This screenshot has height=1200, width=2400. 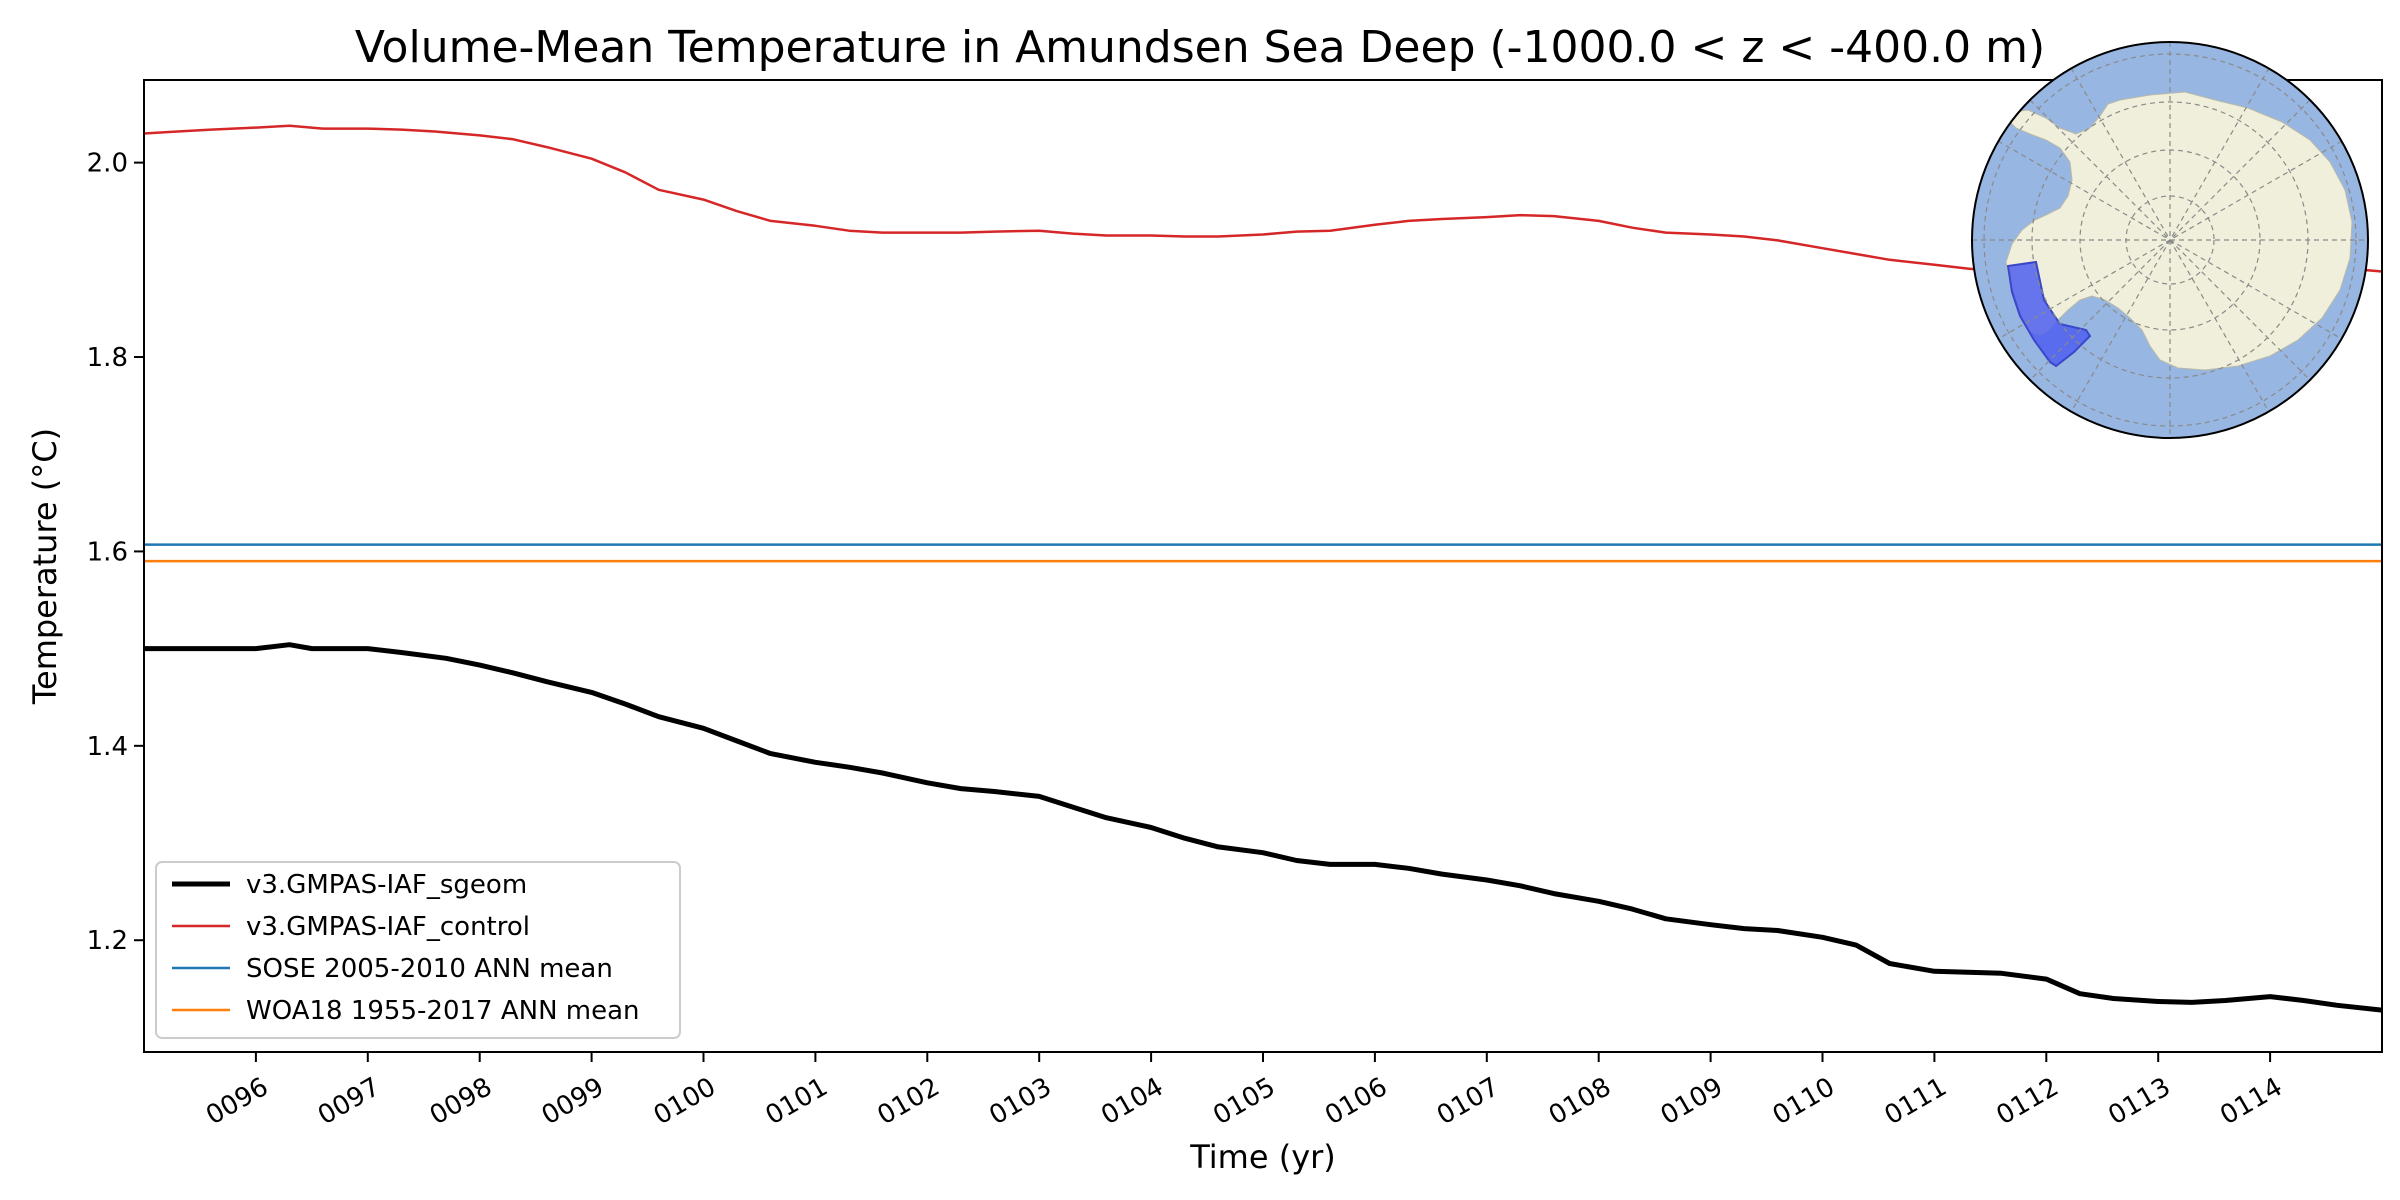 What do you see at coordinates (429, 969) in the screenshot?
I see `legend-entry-label: SOSE 2005-2010 ANN mean` at bounding box center [429, 969].